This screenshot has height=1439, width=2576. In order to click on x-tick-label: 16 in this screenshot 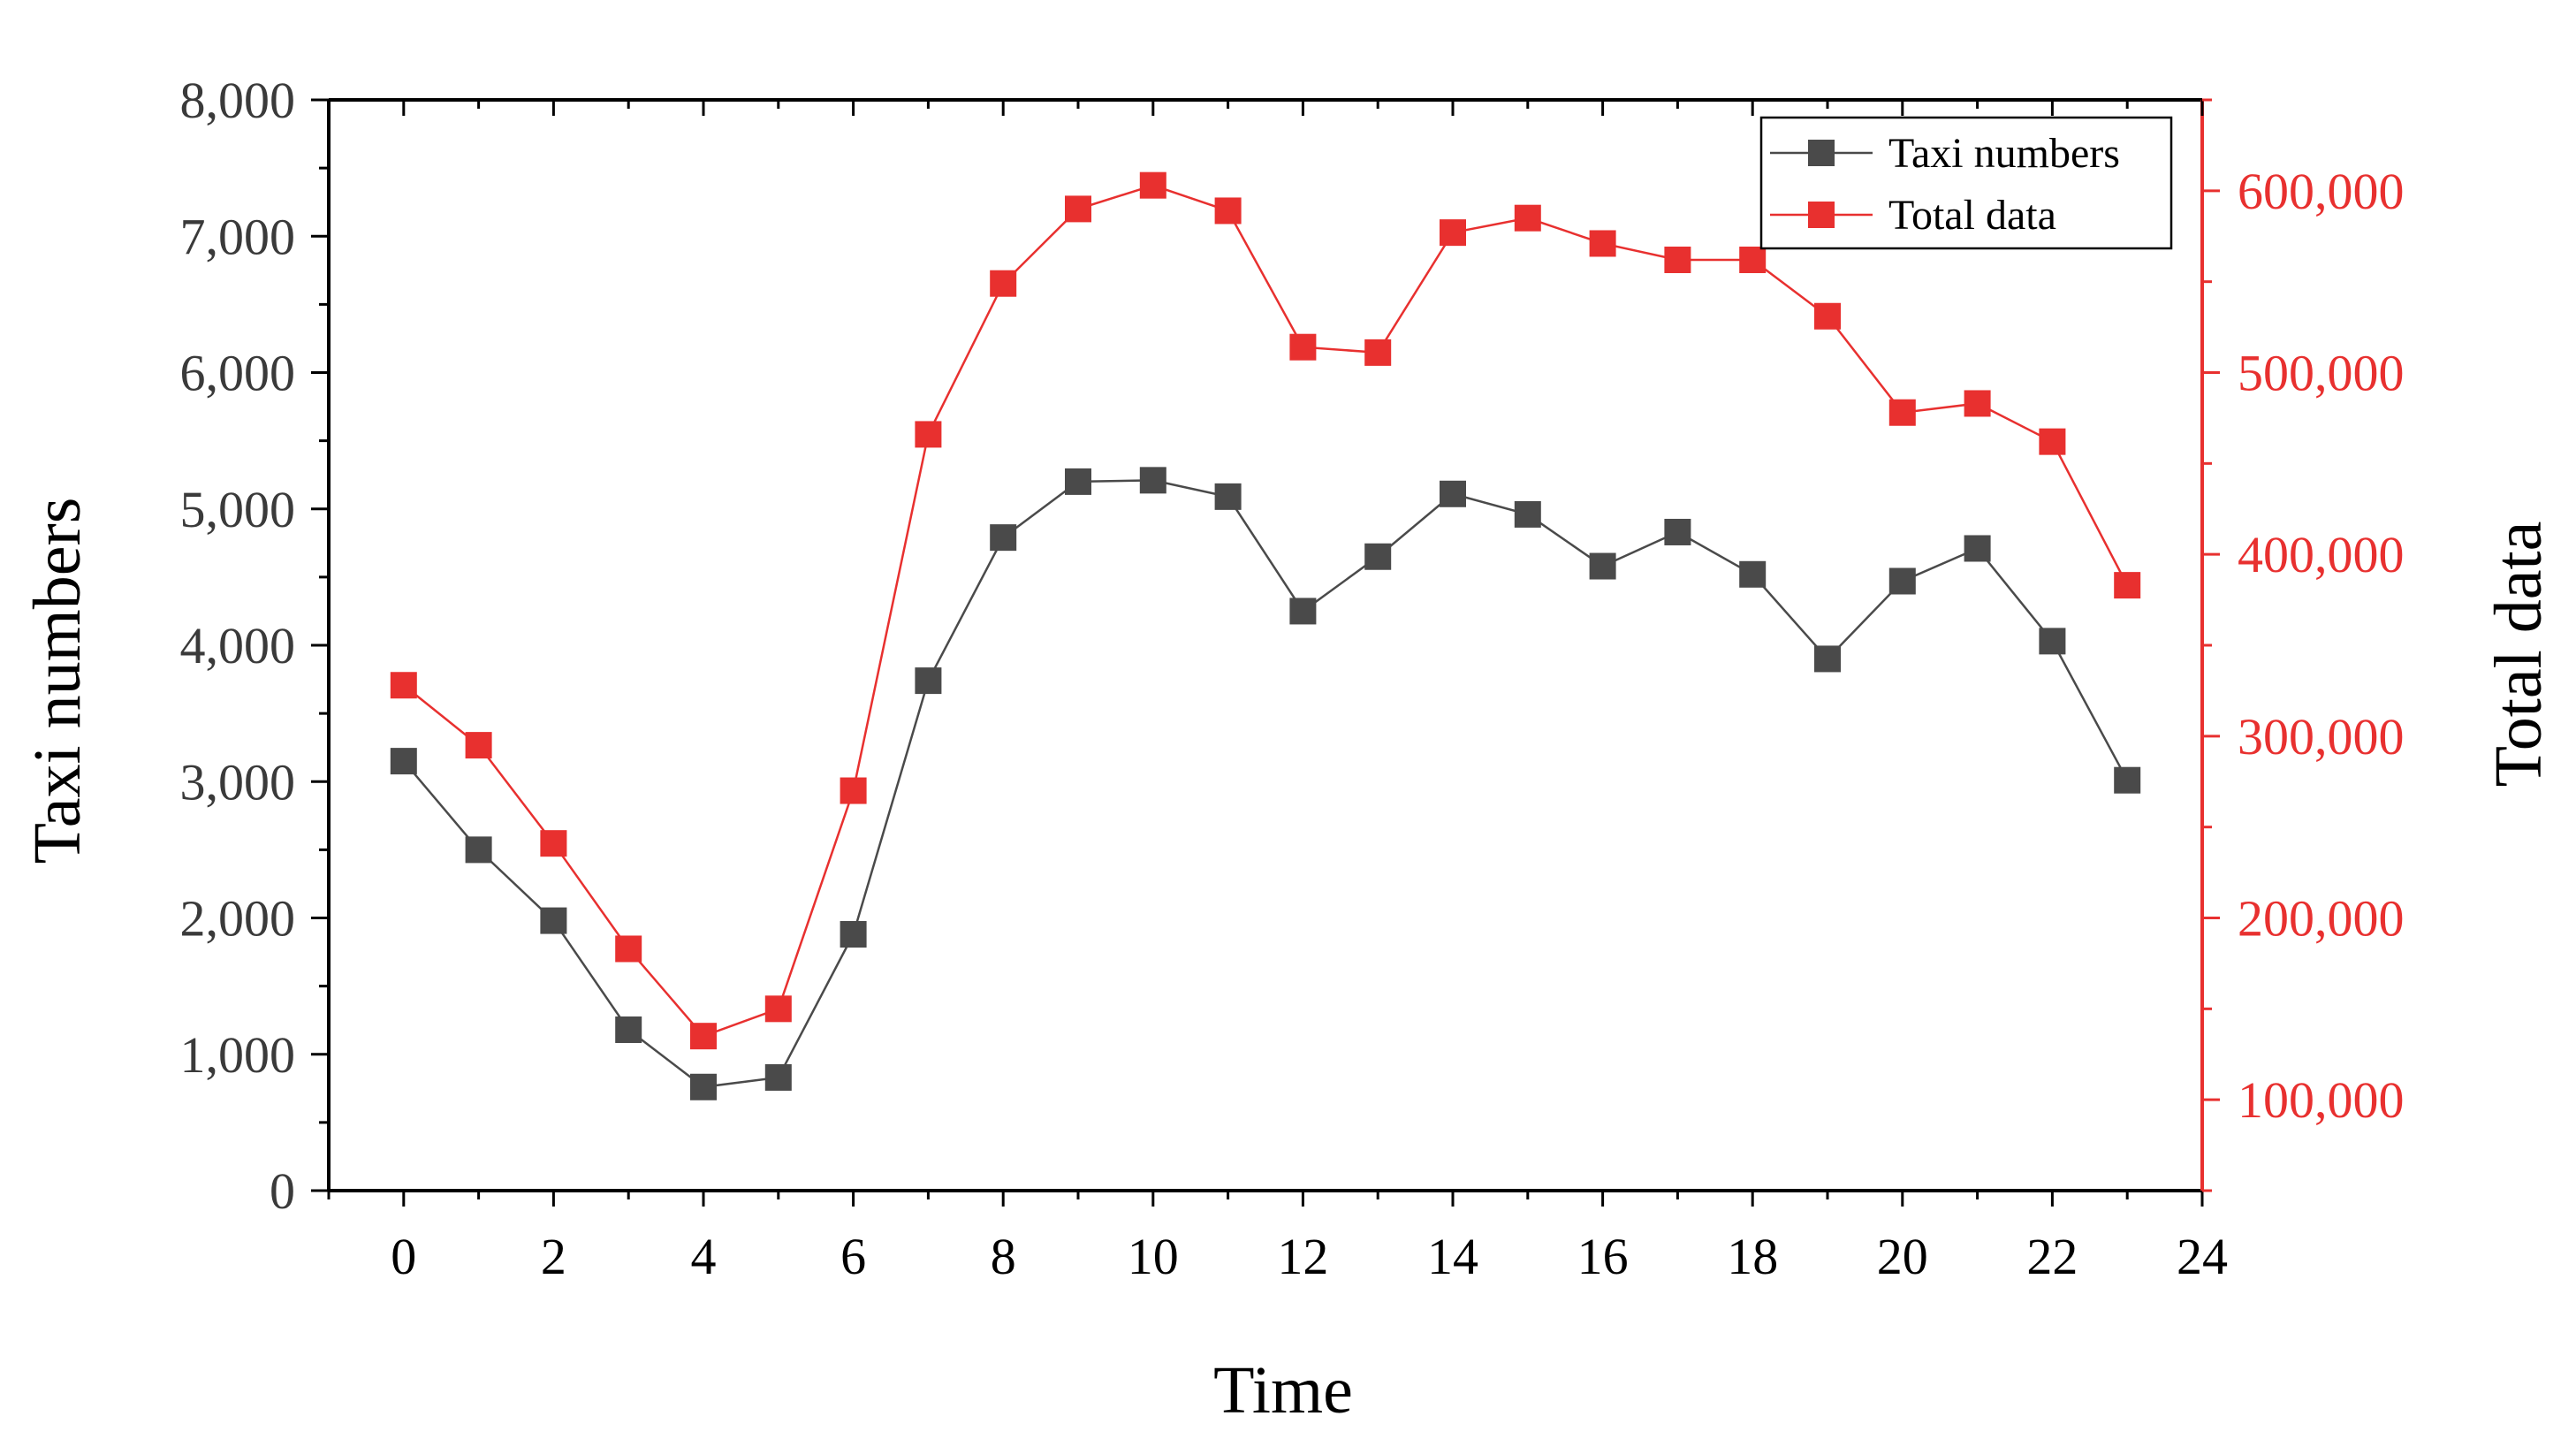, I will do `click(1603, 1256)`.